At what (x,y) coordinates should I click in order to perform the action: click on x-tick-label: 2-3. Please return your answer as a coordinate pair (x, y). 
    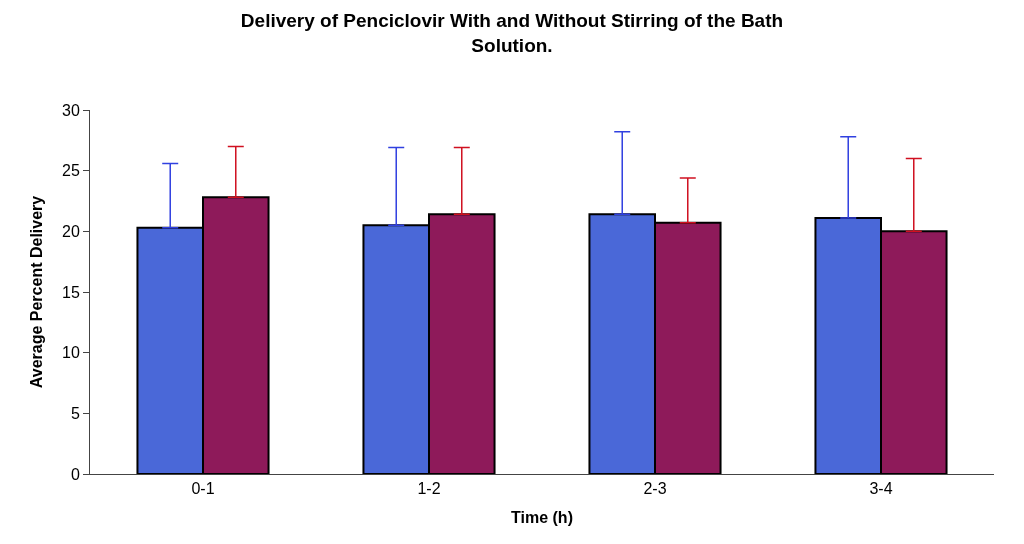
    Looking at the image, I should click on (655, 489).